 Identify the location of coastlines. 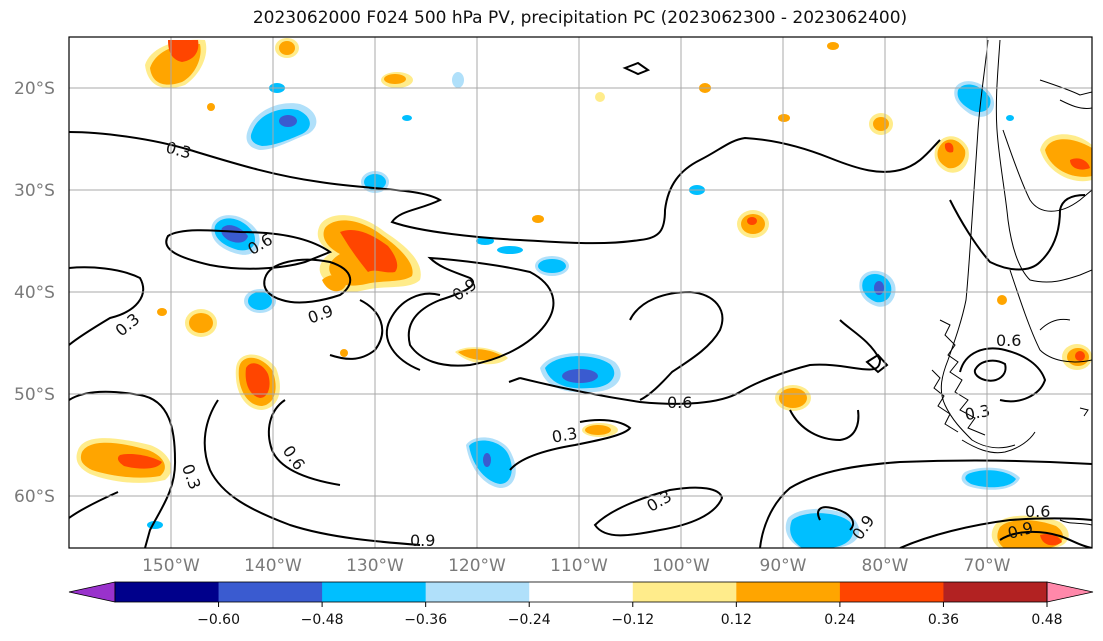
(1011, 282).